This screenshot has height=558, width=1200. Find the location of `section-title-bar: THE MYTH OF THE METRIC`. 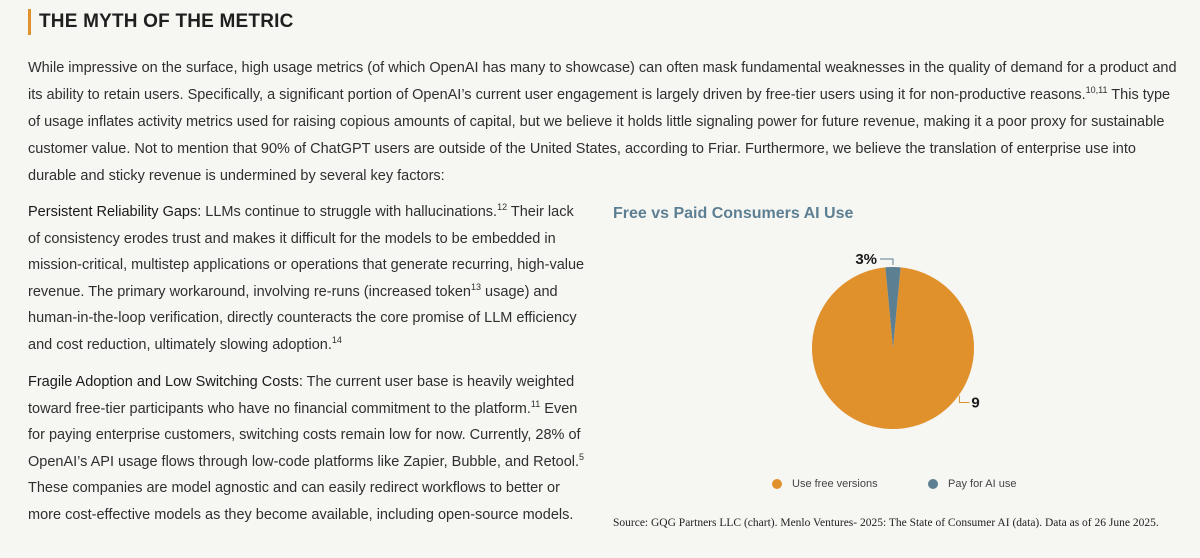

section-title-bar: THE MYTH OF THE METRIC is located at coordinates (161, 22).